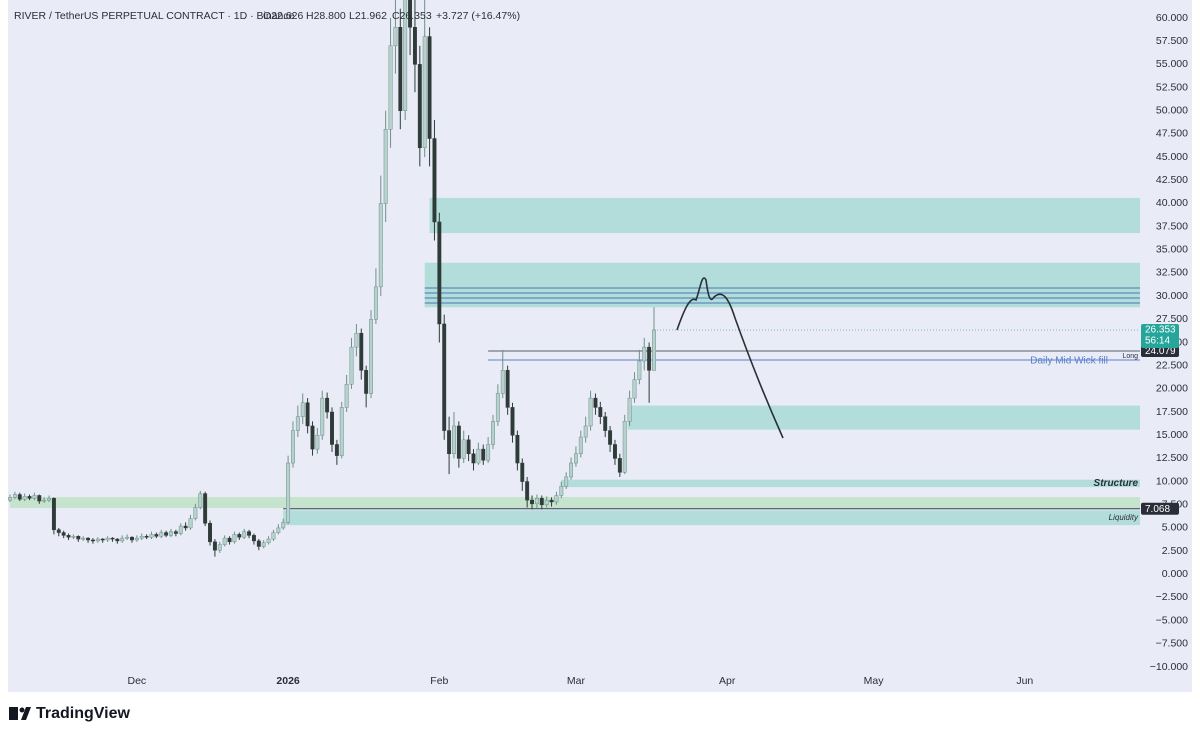 The height and width of the screenshot is (742, 1200). I want to click on y-tick-label: 17.500, so click(1172, 412).